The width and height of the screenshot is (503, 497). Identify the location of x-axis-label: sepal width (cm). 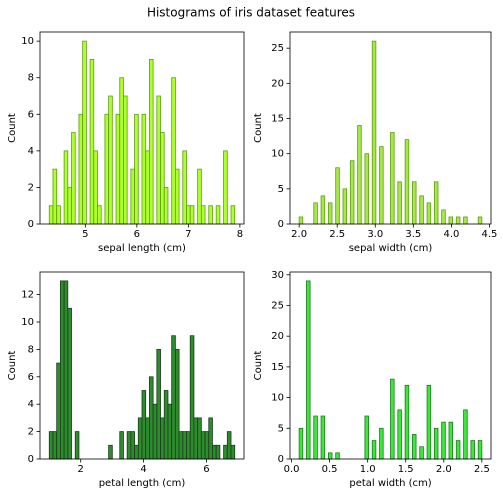
(391, 248).